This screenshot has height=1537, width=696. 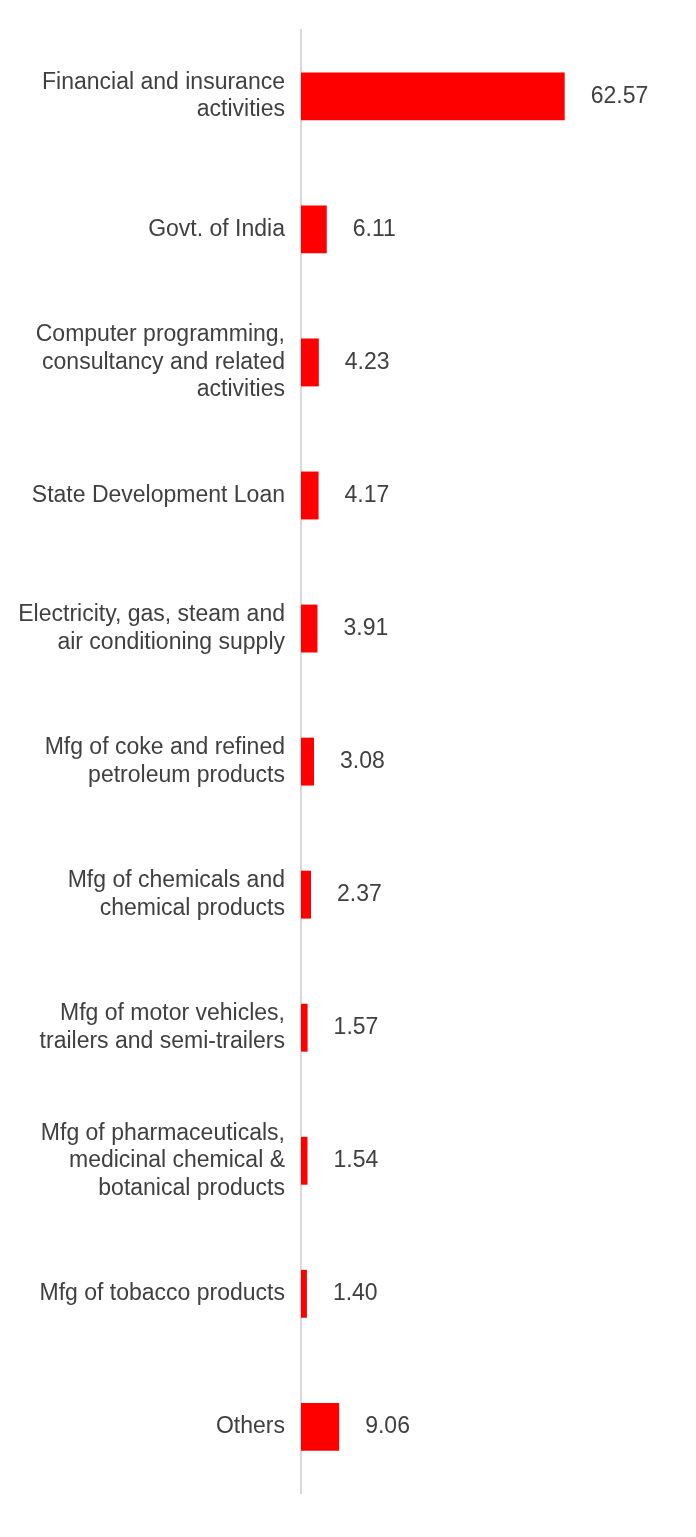 What do you see at coordinates (374, 227) in the screenshot?
I see `data-label: 6.11` at bounding box center [374, 227].